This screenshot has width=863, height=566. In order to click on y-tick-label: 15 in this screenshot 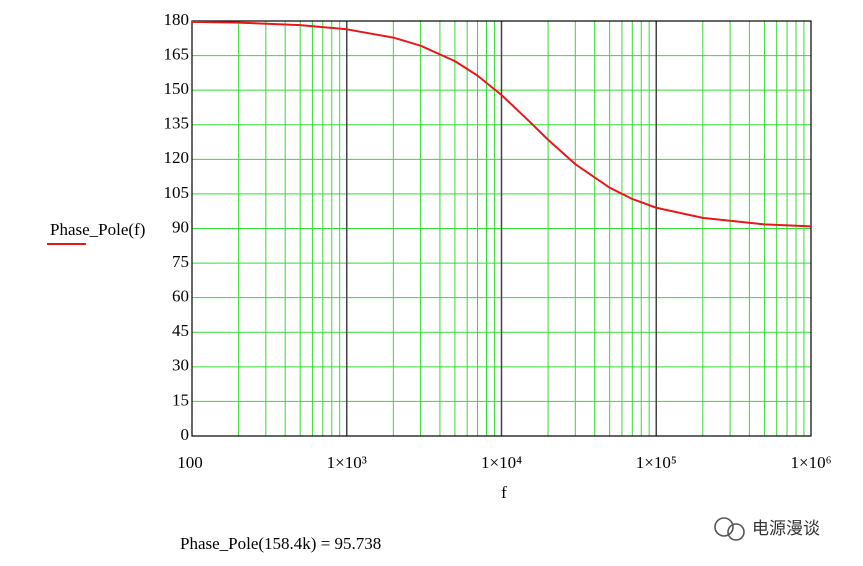, I will do `click(180, 399)`.